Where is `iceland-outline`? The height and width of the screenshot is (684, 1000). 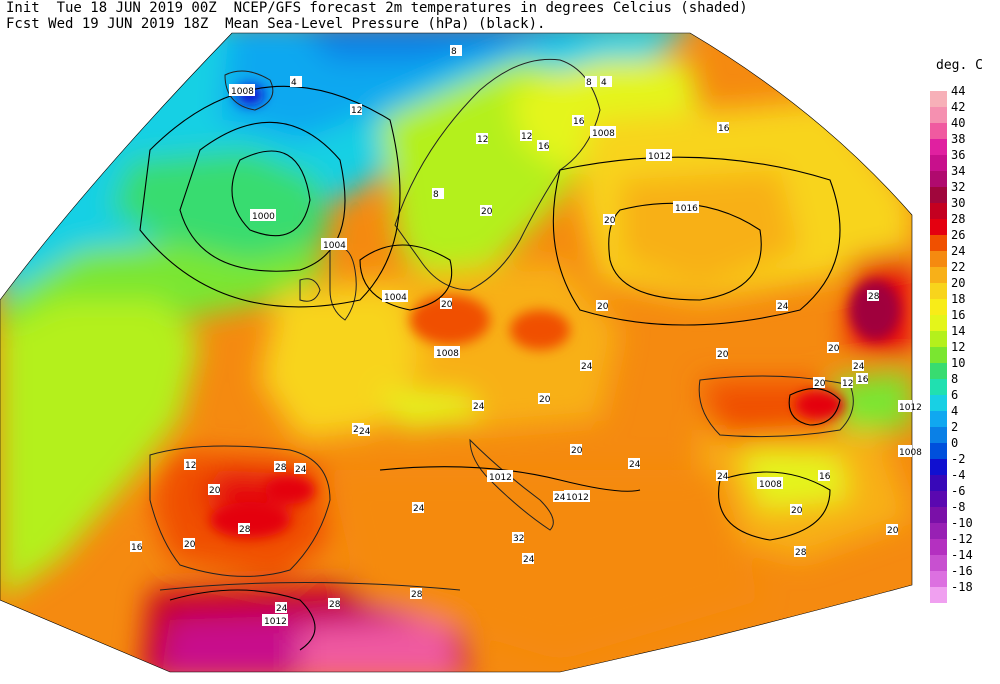 iceland-outline is located at coordinates (249, 90).